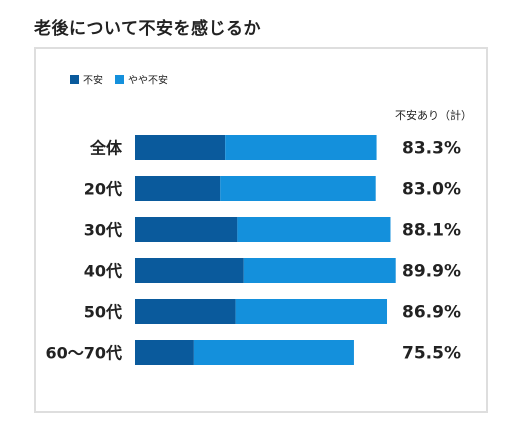  What do you see at coordinates (431, 354) in the screenshot?
I see `total-value: 75.5%` at bounding box center [431, 354].